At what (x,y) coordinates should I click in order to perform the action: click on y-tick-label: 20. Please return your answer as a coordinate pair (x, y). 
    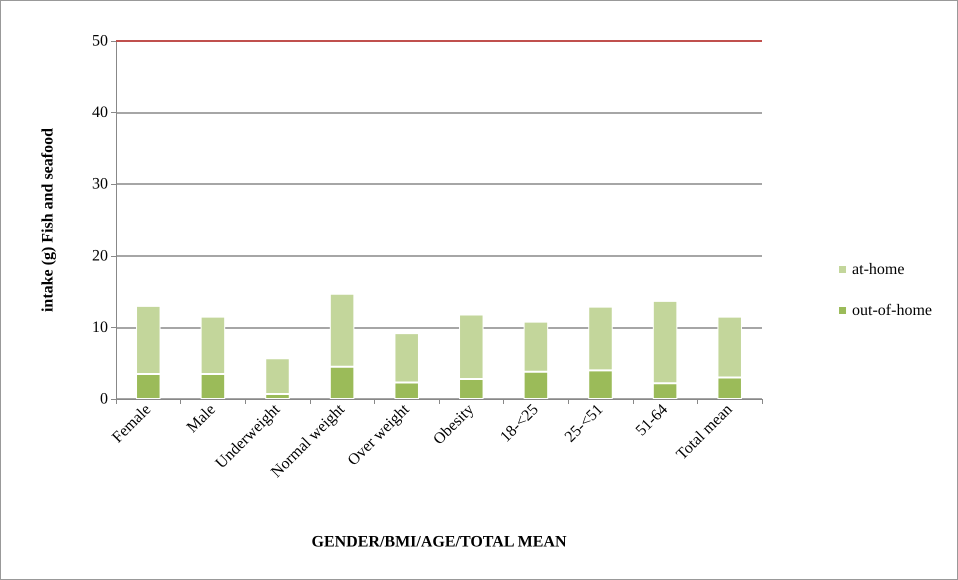
    Looking at the image, I should click on (100, 255).